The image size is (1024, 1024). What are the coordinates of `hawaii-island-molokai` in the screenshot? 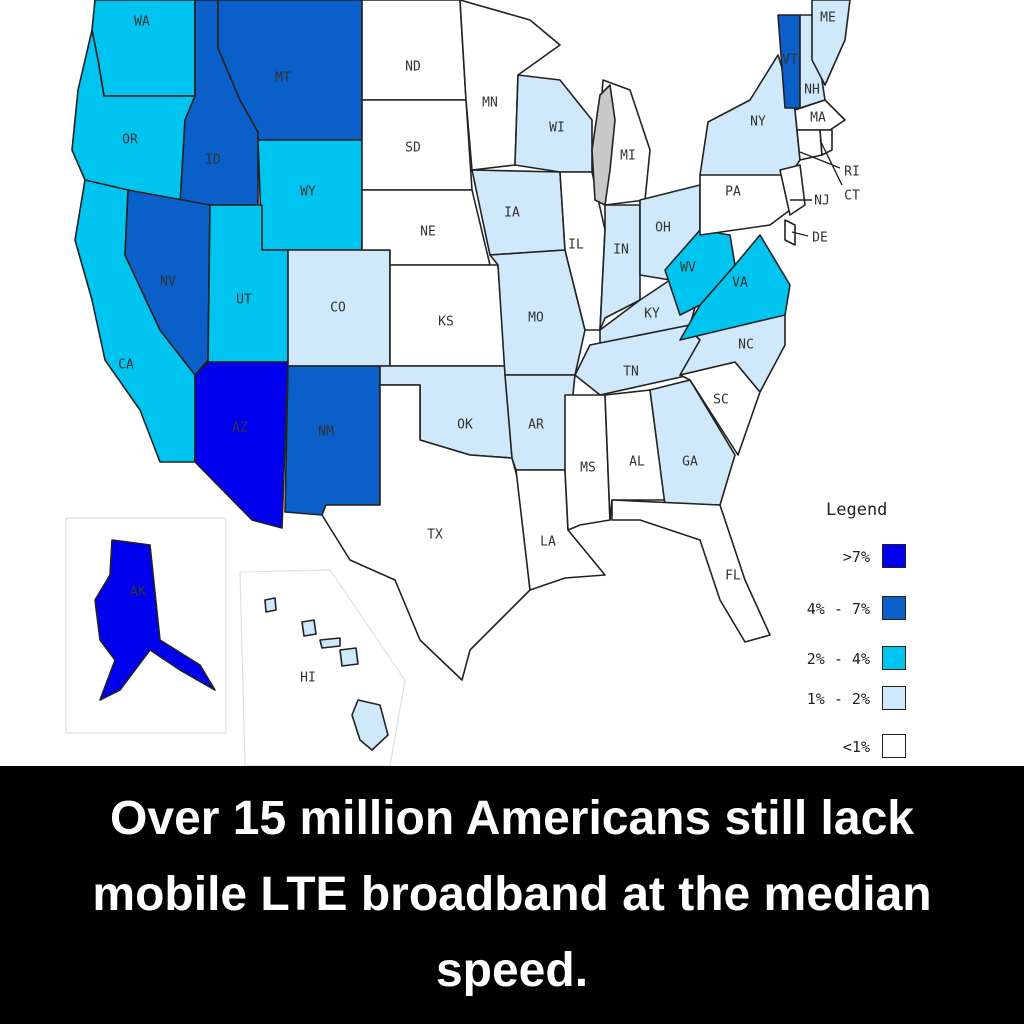 It's located at (330, 643).